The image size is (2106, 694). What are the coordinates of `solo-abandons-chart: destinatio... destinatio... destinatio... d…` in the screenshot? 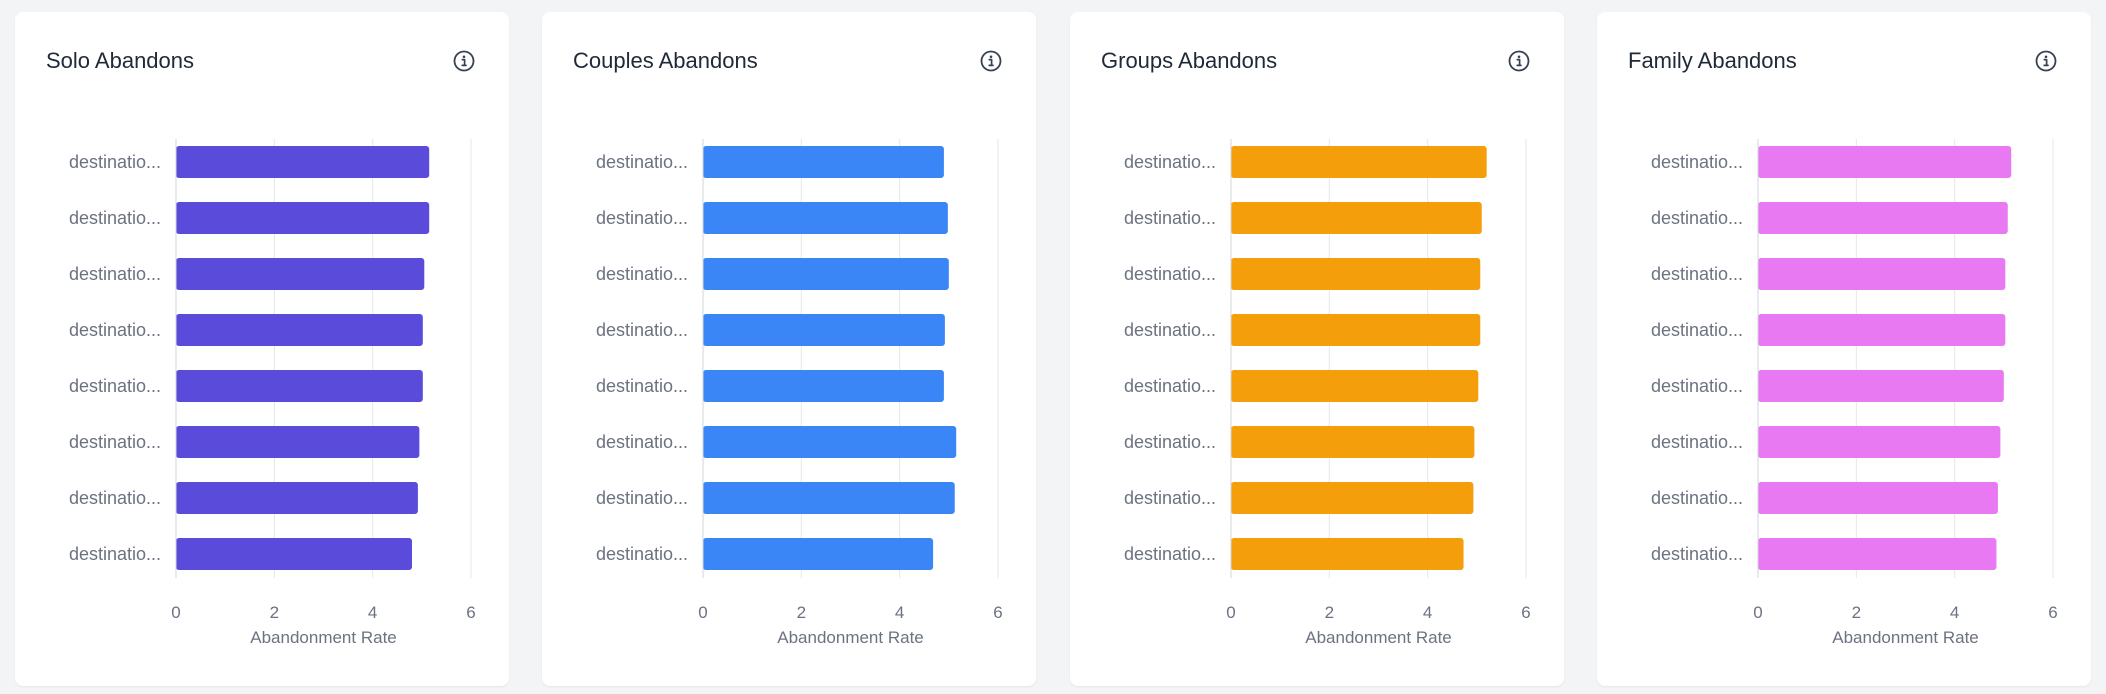 It's located at (272, 393).